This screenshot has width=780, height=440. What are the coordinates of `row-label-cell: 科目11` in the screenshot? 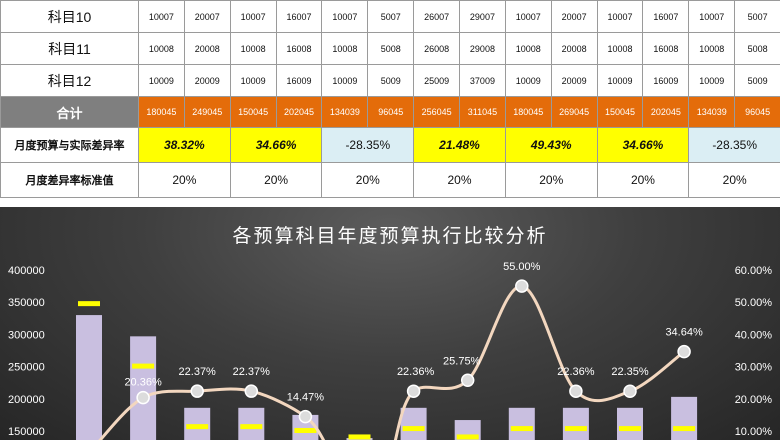 It's located at (69, 48).